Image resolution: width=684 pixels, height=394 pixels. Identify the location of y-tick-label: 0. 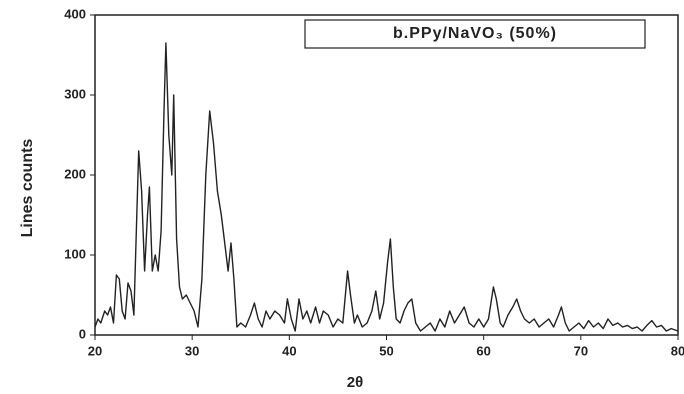
(82, 333).